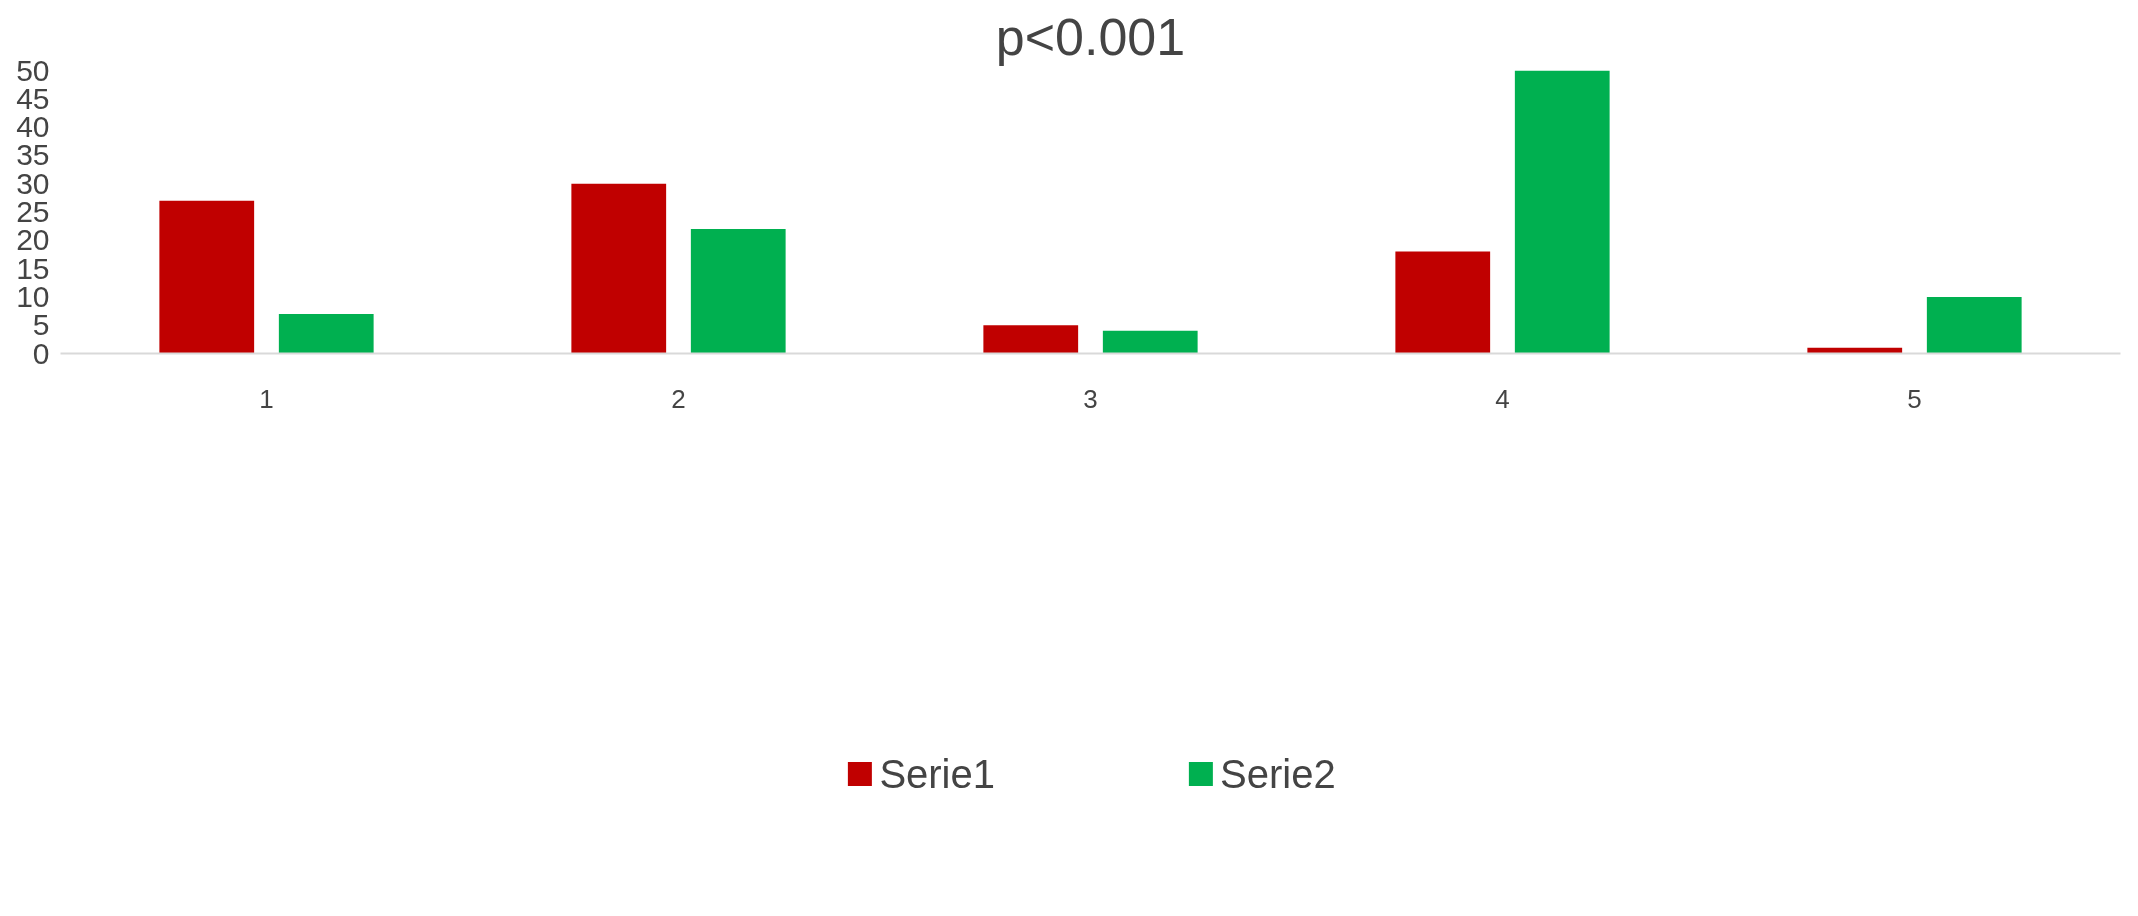 This screenshot has height=916, width=2138. What do you see at coordinates (266, 398) in the screenshot?
I see `x-tick-label: 1` at bounding box center [266, 398].